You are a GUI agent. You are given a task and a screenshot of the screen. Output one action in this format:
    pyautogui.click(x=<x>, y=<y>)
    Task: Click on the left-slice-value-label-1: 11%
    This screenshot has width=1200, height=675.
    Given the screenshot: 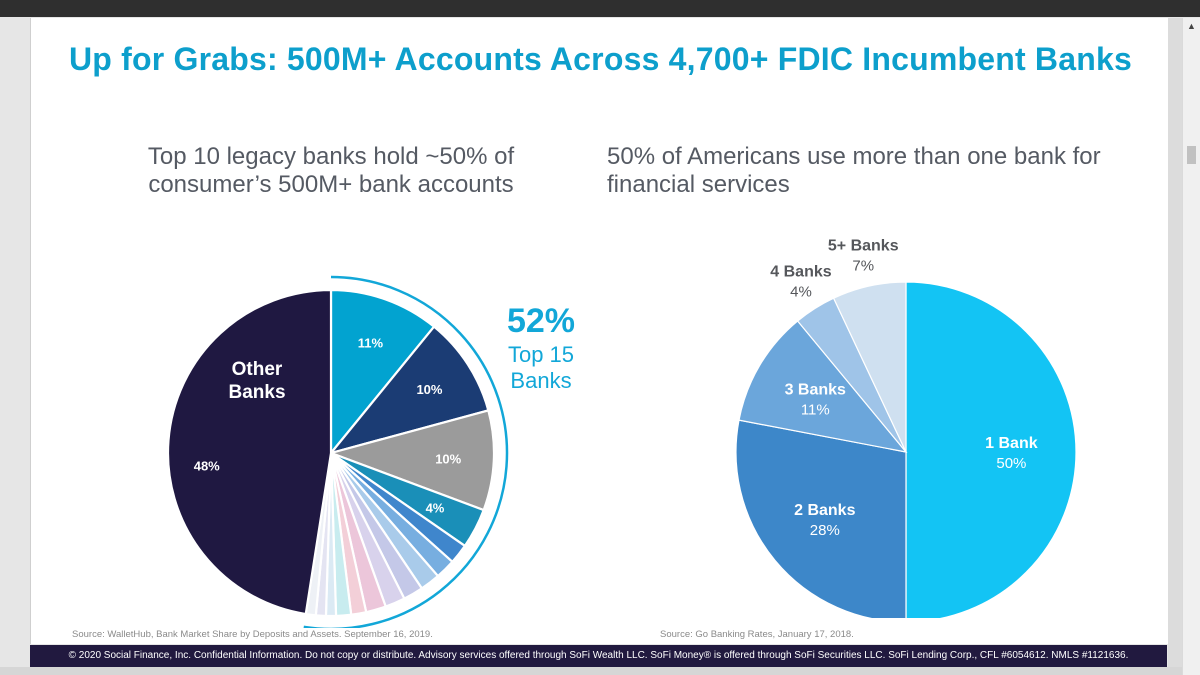 What is the action you would take?
    pyautogui.click(x=371, y=342)
    